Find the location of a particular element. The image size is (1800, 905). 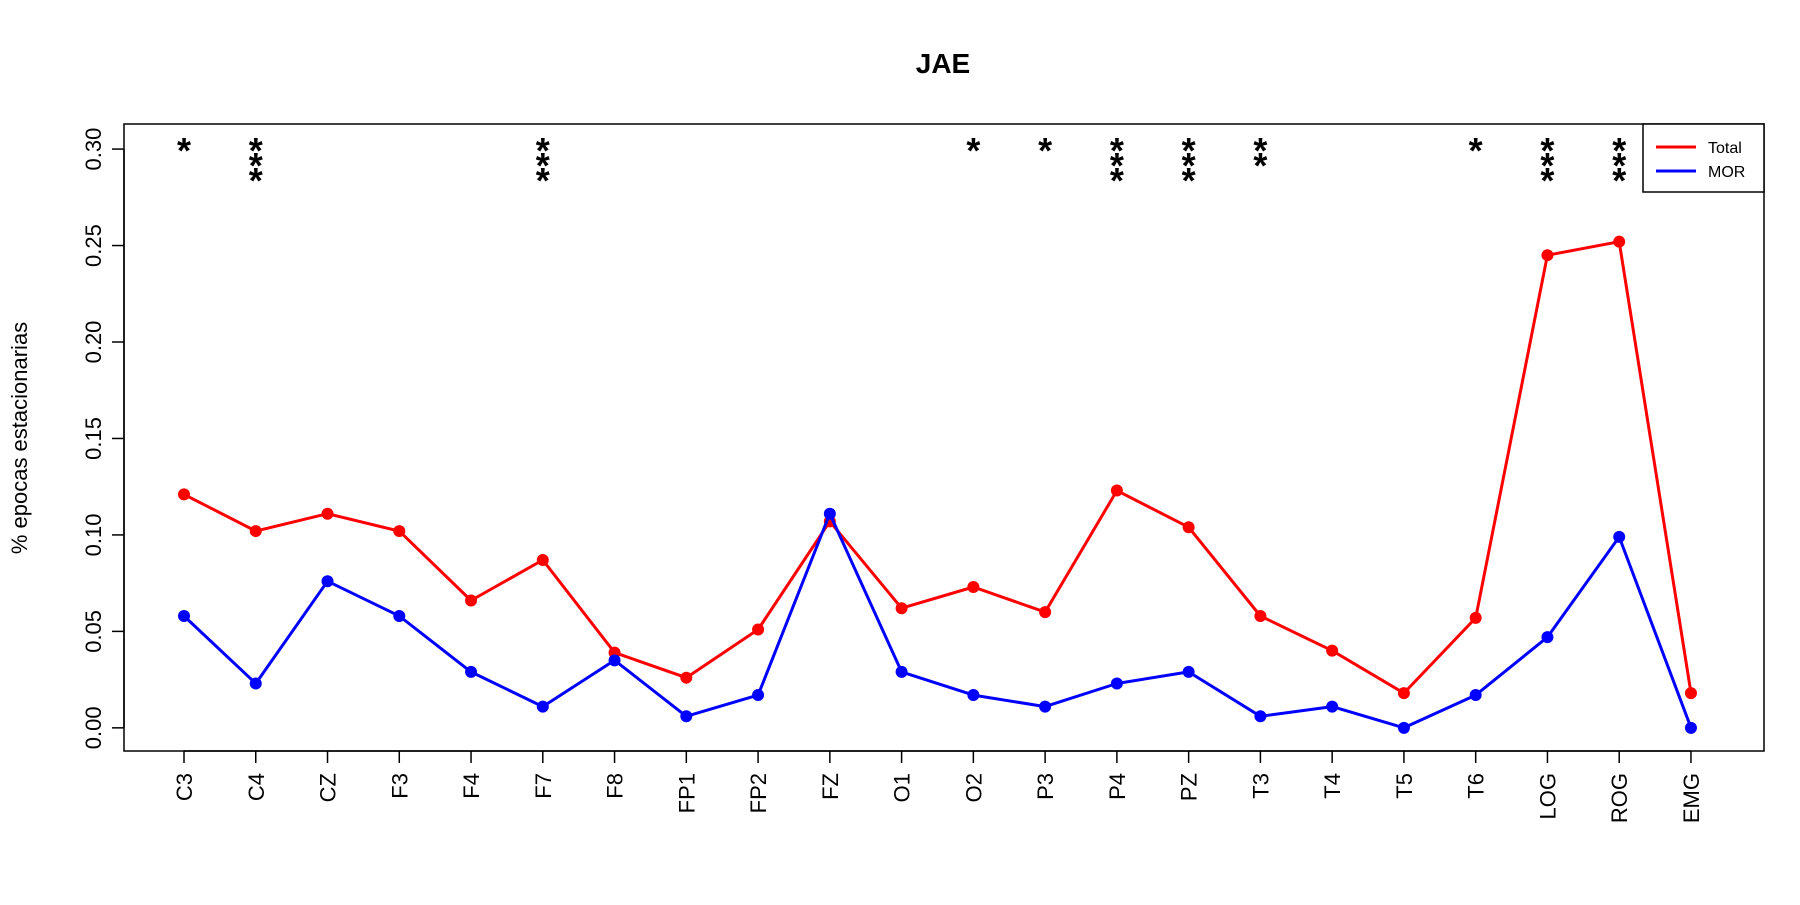

x-tick-label: FP2 is located at coordinates (758, 793).